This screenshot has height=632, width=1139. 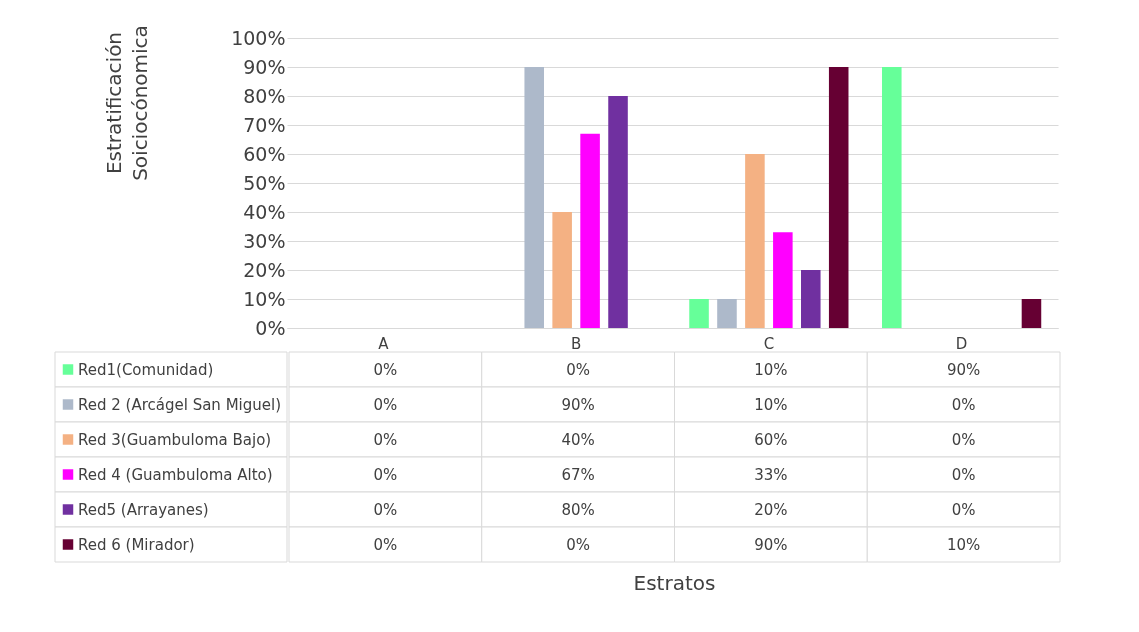 What do you see at coordinates (258, 37) in the screenshot?
I see `y-tick-label: 100%` at bounding box center [258, 37].